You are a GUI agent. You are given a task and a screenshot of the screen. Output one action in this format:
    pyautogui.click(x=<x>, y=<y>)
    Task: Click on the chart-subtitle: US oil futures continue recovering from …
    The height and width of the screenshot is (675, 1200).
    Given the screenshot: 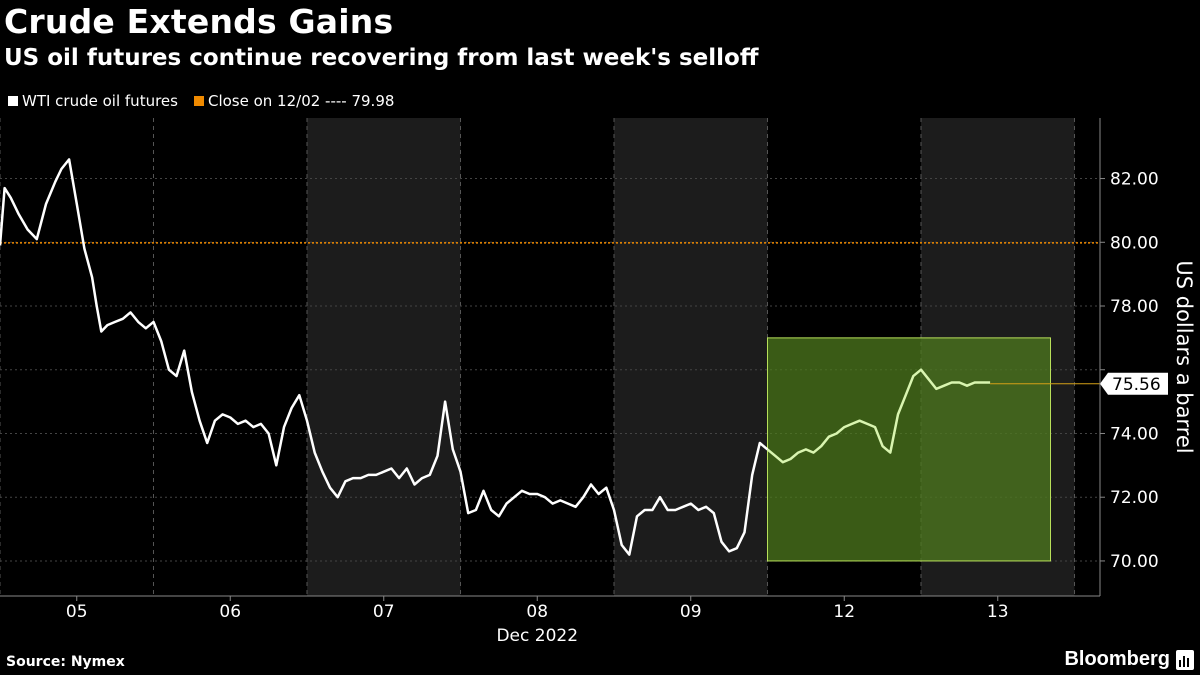 What is the action you would take?
    pyautogui.click(x=381, y=58)
    